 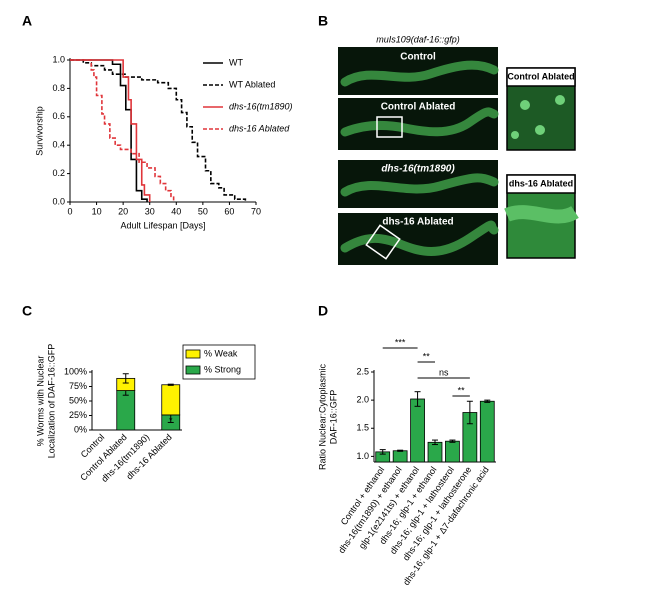 I want to click on x-tick-label: 10, so click(x=97, y=211).